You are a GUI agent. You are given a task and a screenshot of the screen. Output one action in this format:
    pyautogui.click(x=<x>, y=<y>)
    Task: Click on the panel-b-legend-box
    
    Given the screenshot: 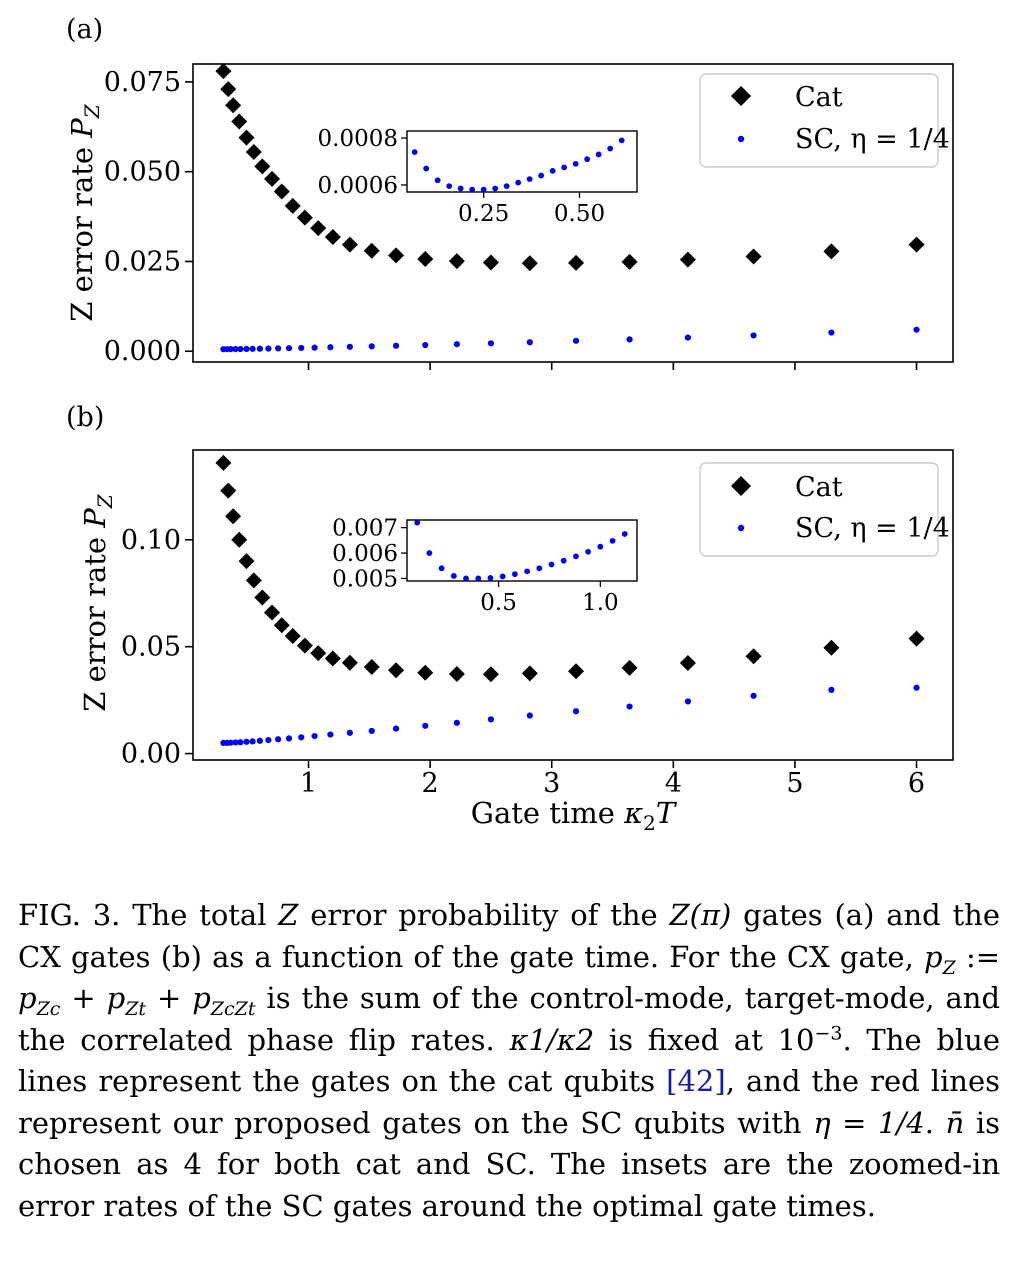 What is the action you would take?
    pyautogui.click(x=819, y=509)
    